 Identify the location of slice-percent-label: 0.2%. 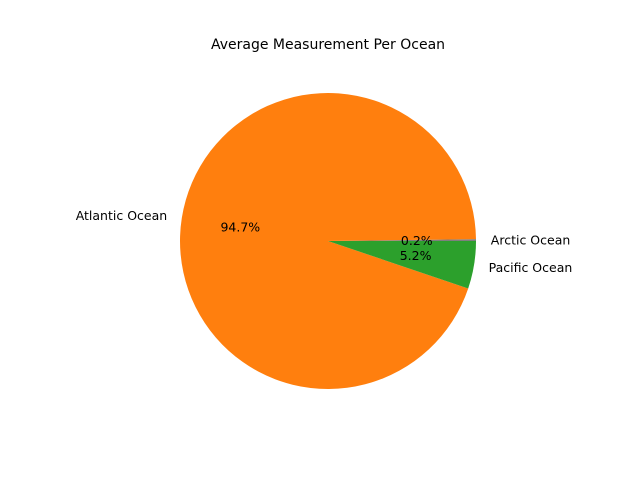
(417, 240).